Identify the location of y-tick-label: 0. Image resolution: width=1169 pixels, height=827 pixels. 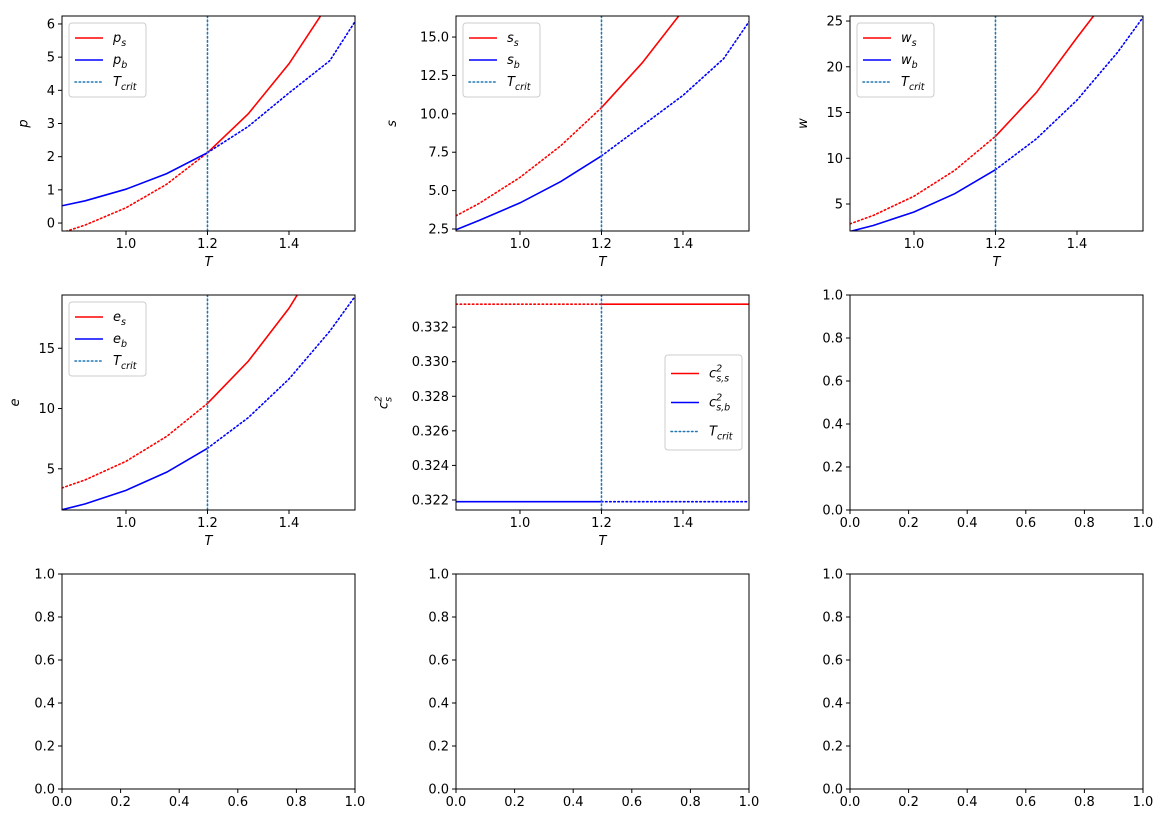
(51, 224).